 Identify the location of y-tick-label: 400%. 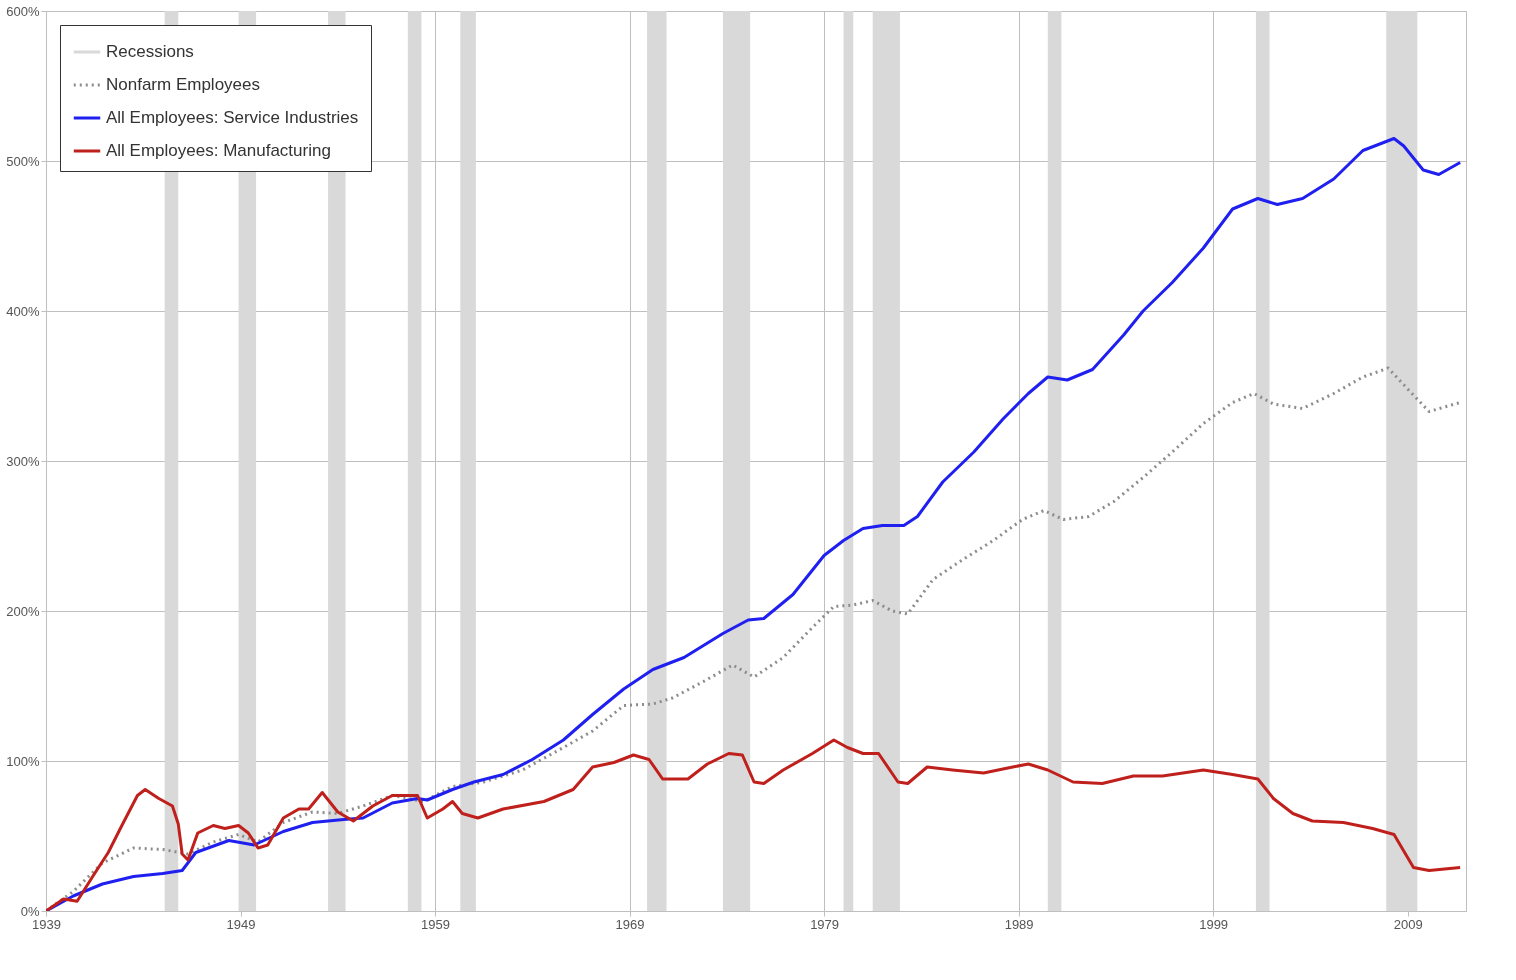
(23, 311).